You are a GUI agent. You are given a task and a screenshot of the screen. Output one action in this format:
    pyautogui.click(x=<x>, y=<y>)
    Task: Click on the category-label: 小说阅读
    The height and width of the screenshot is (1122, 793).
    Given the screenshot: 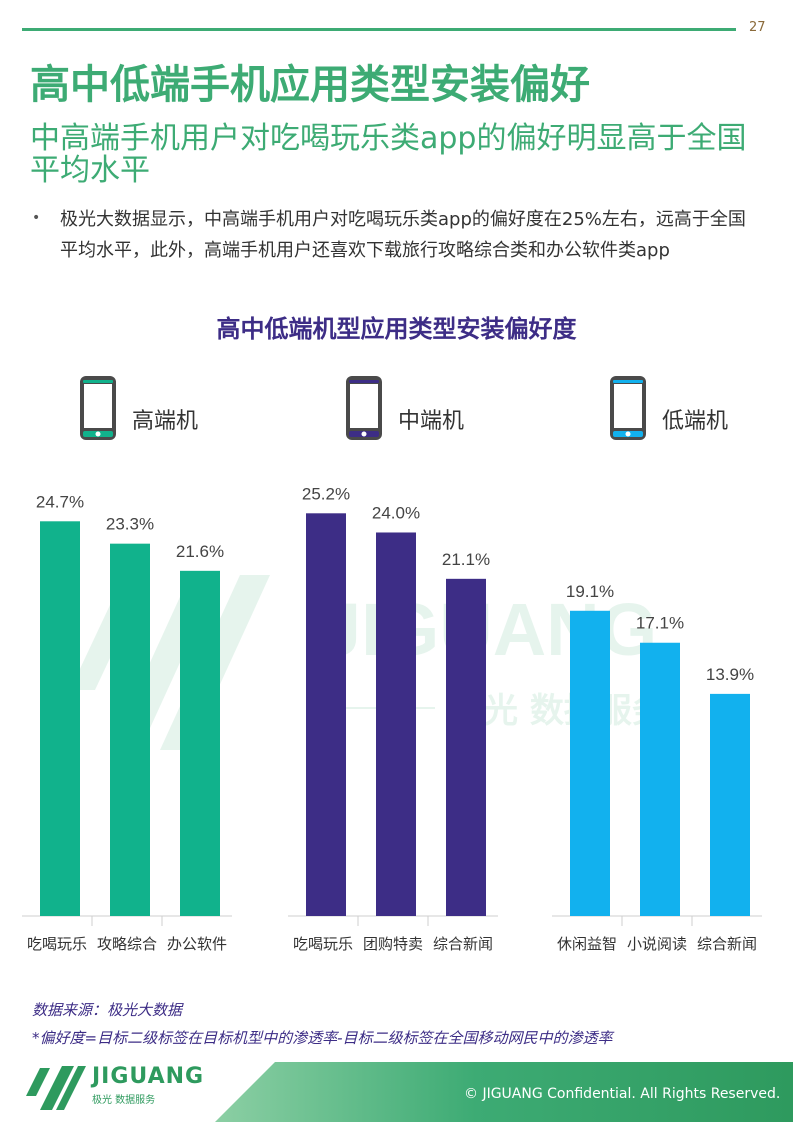 What is the action you would take?
    pyautogui.click(x=657, y=944)
    